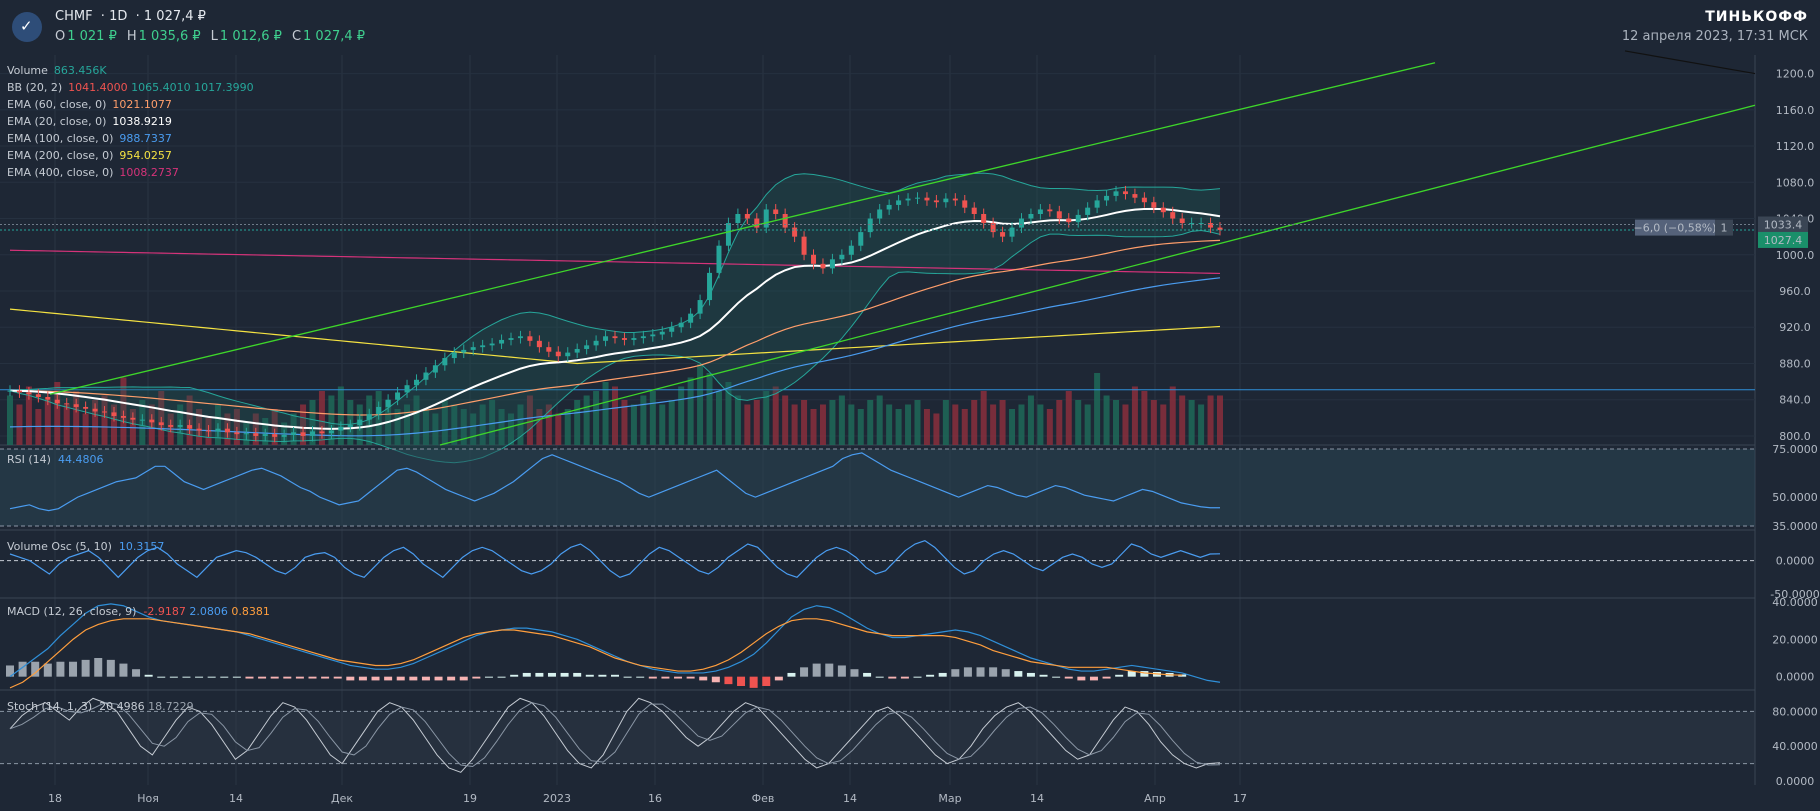 This screenshot has height=811, width=1820. I want to click on pane-value: 18.7229, so click(171, 706).